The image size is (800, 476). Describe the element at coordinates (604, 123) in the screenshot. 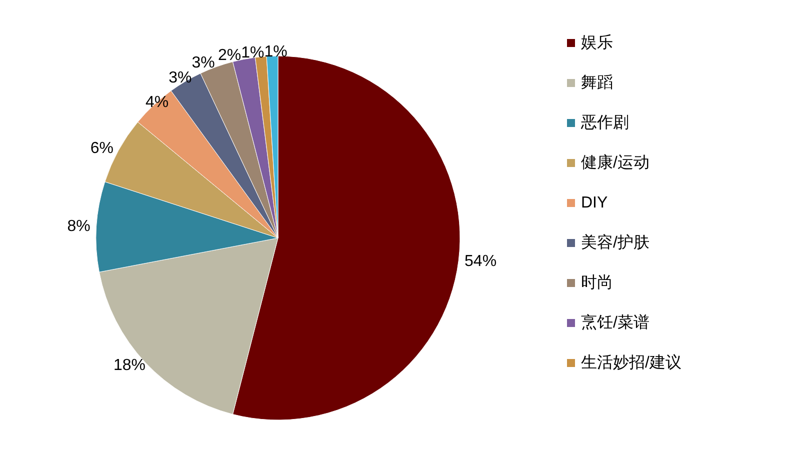

I see `legend-label: 恶作剧` at that location.